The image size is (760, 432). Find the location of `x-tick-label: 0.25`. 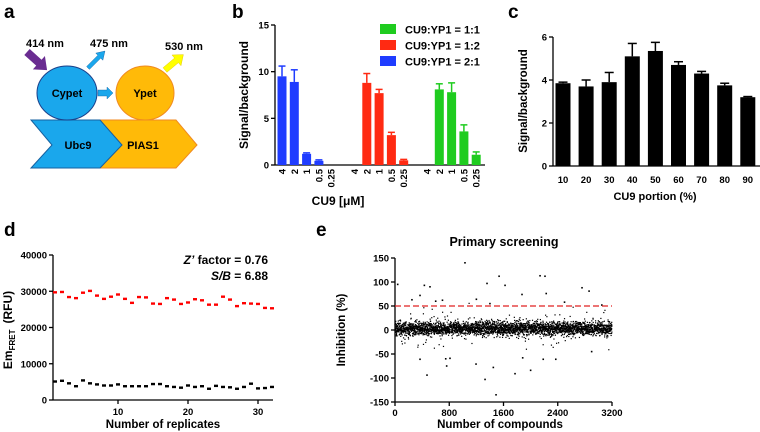

x-tick-label: 0.25 is located at coordinates (477, 177).